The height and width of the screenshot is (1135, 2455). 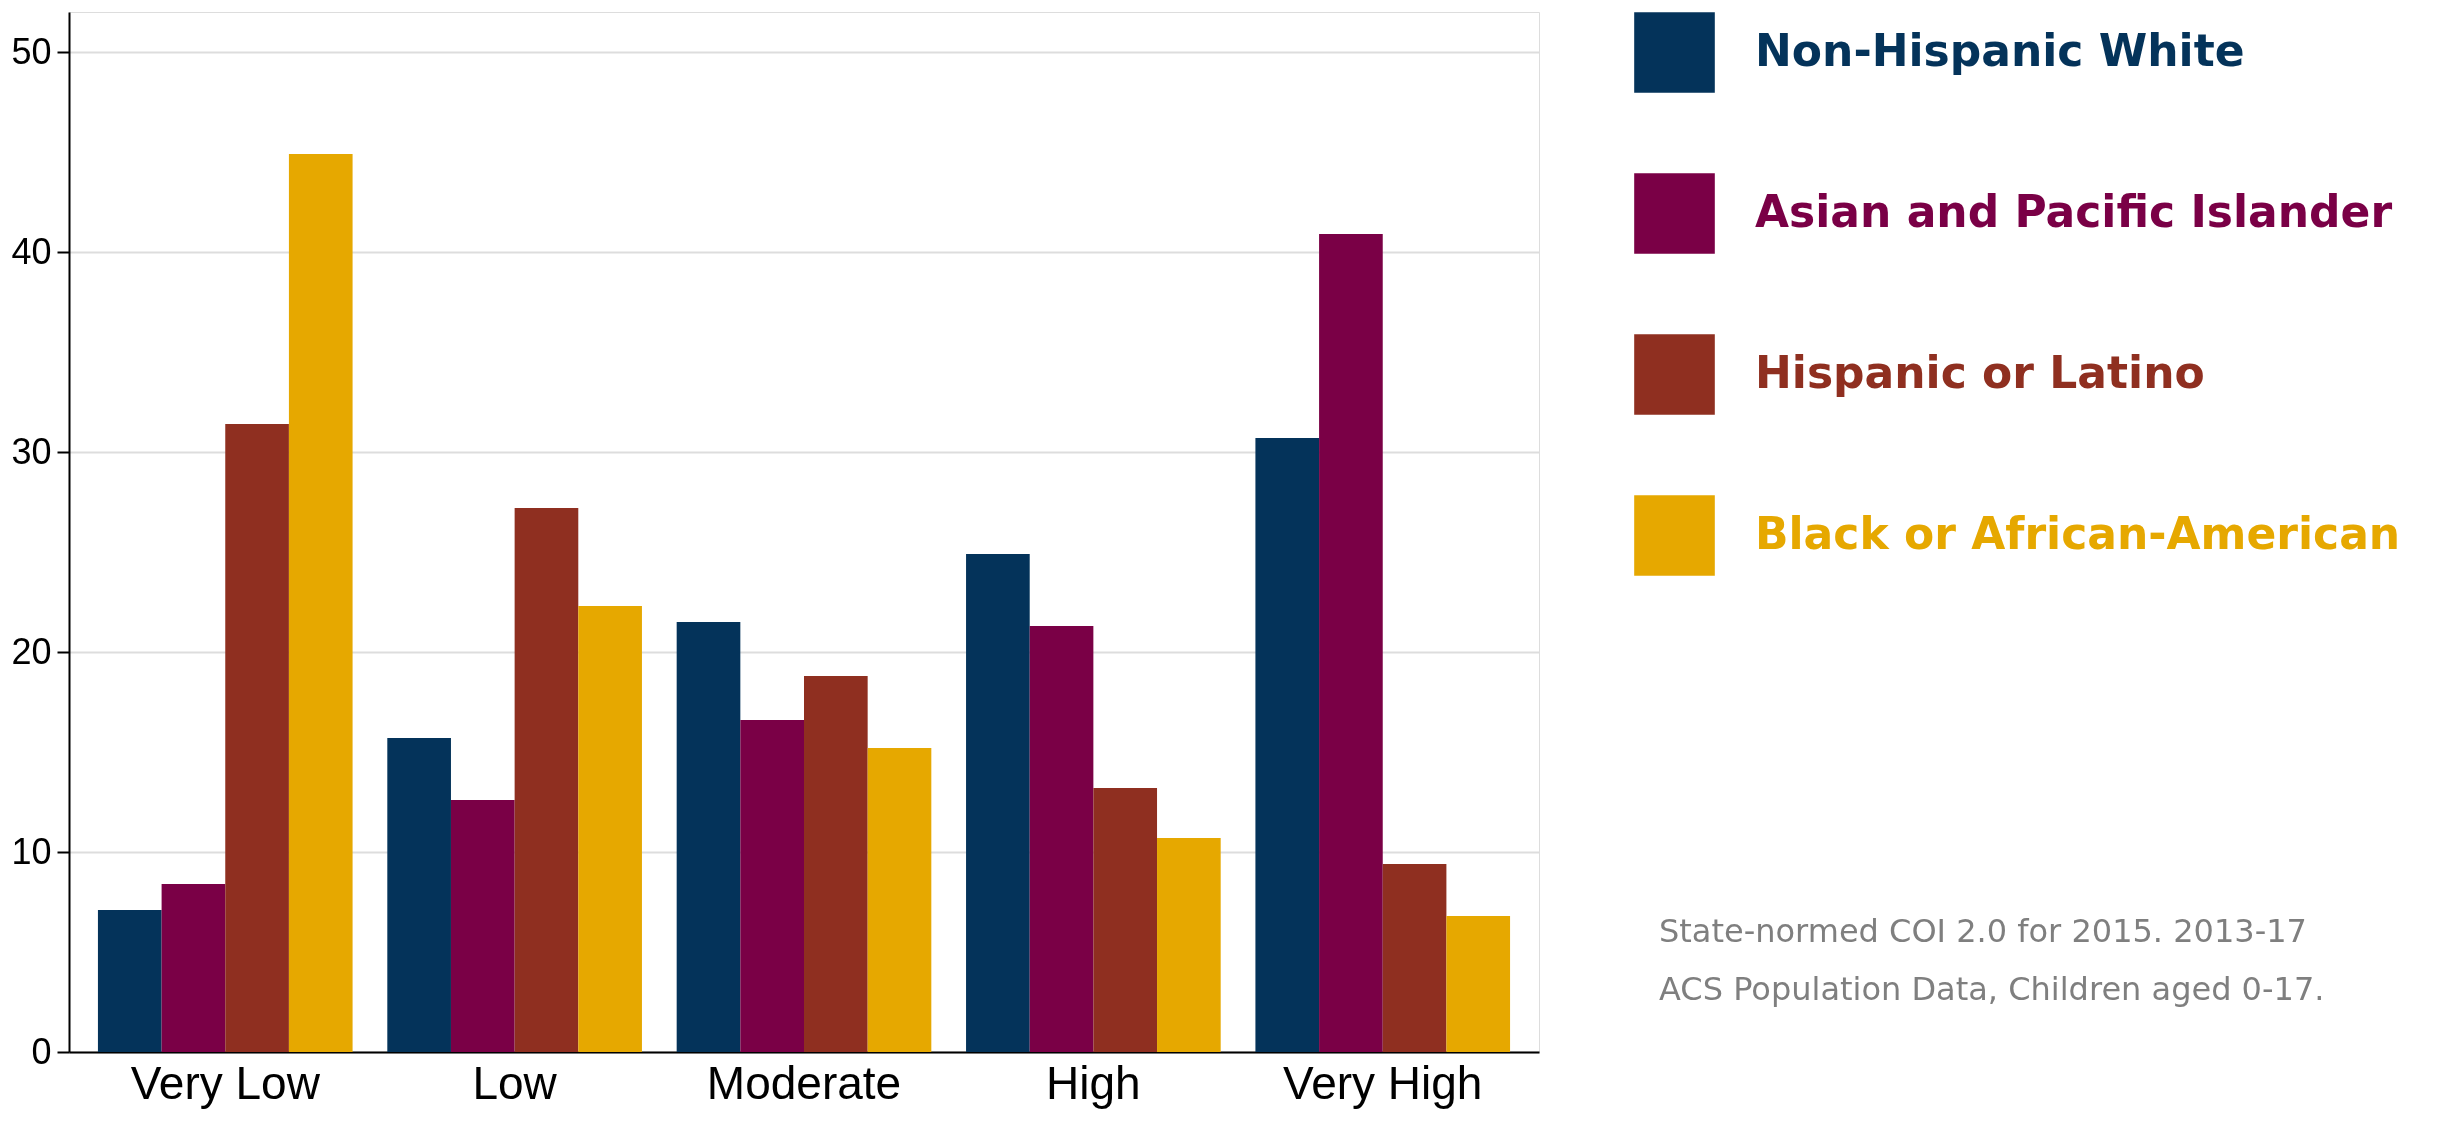 I want to click on y-tick-label: 20, so click(x=31, y=651).